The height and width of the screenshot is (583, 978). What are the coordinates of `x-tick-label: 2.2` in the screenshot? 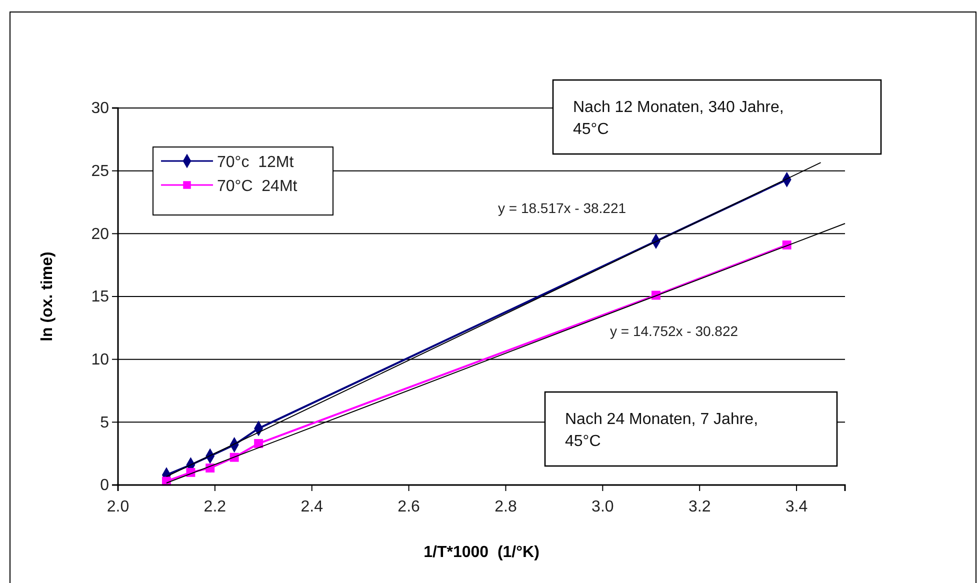 It's located at (215, 507).